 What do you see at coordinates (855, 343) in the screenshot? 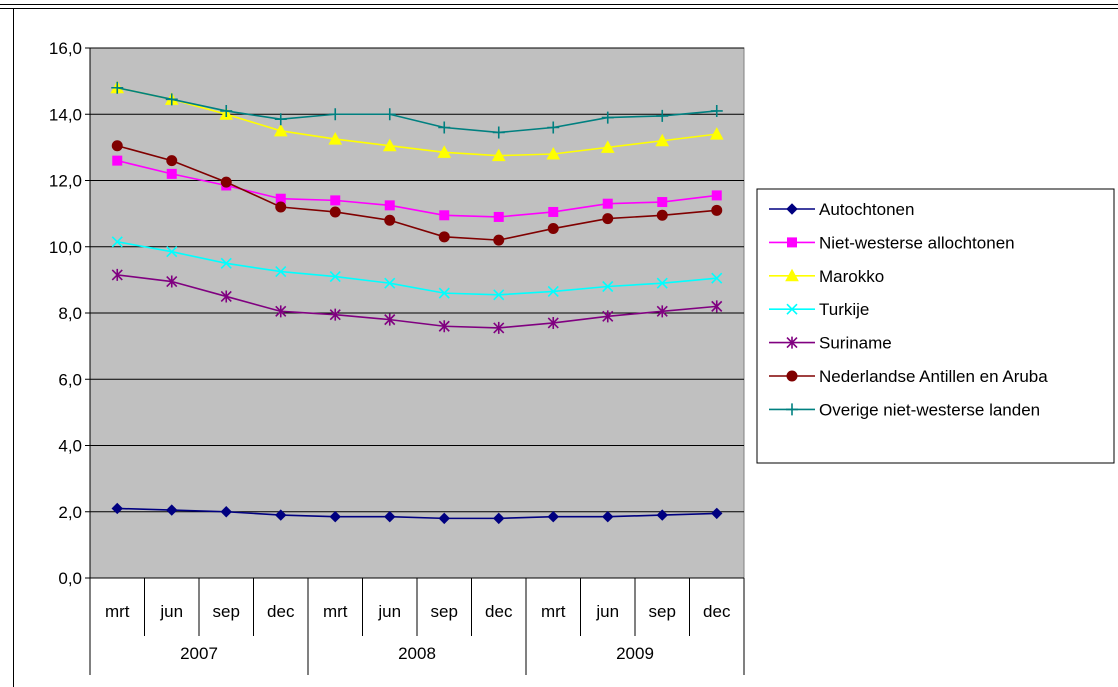
I see `legend-label: Suriname` at bounding box center [855, 343].